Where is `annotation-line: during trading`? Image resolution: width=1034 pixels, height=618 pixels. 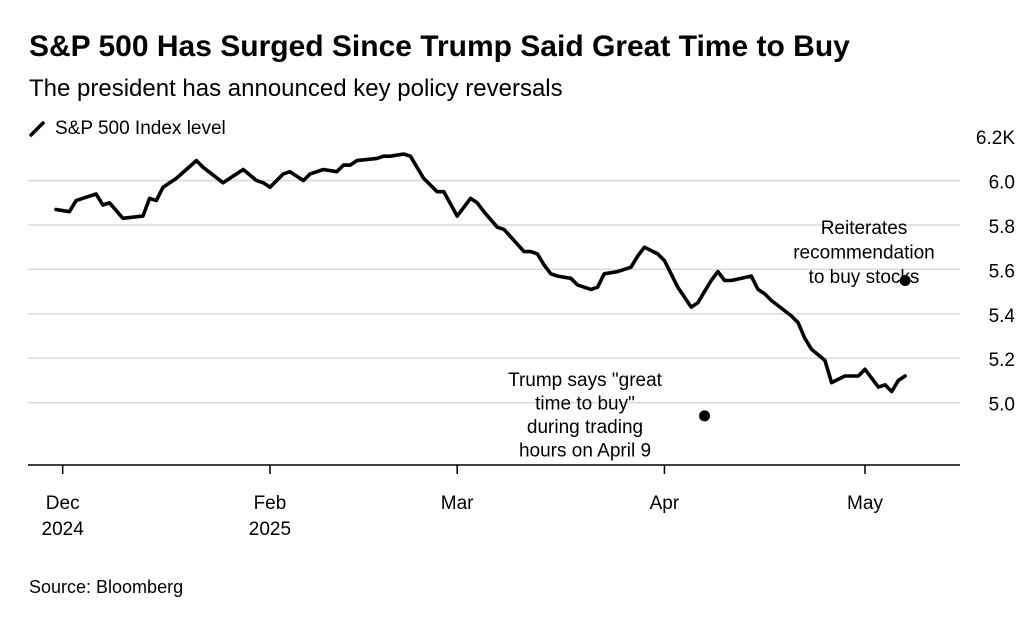 annotation-line: during trading is located at coordinates (585, 427).